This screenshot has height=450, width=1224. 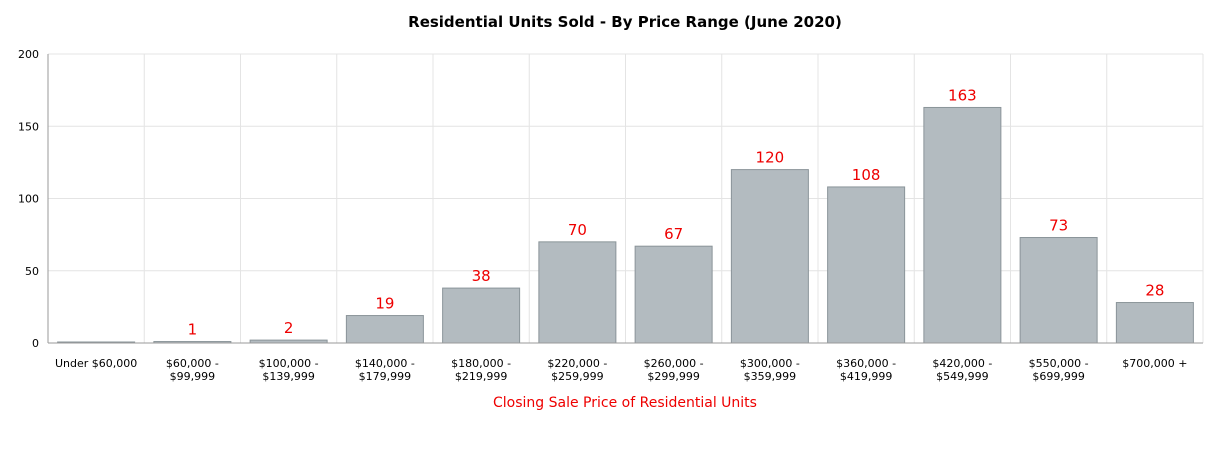 I want to click on y-axis-ticks: 0 50 100 150 200, so click(x=28, y=199).